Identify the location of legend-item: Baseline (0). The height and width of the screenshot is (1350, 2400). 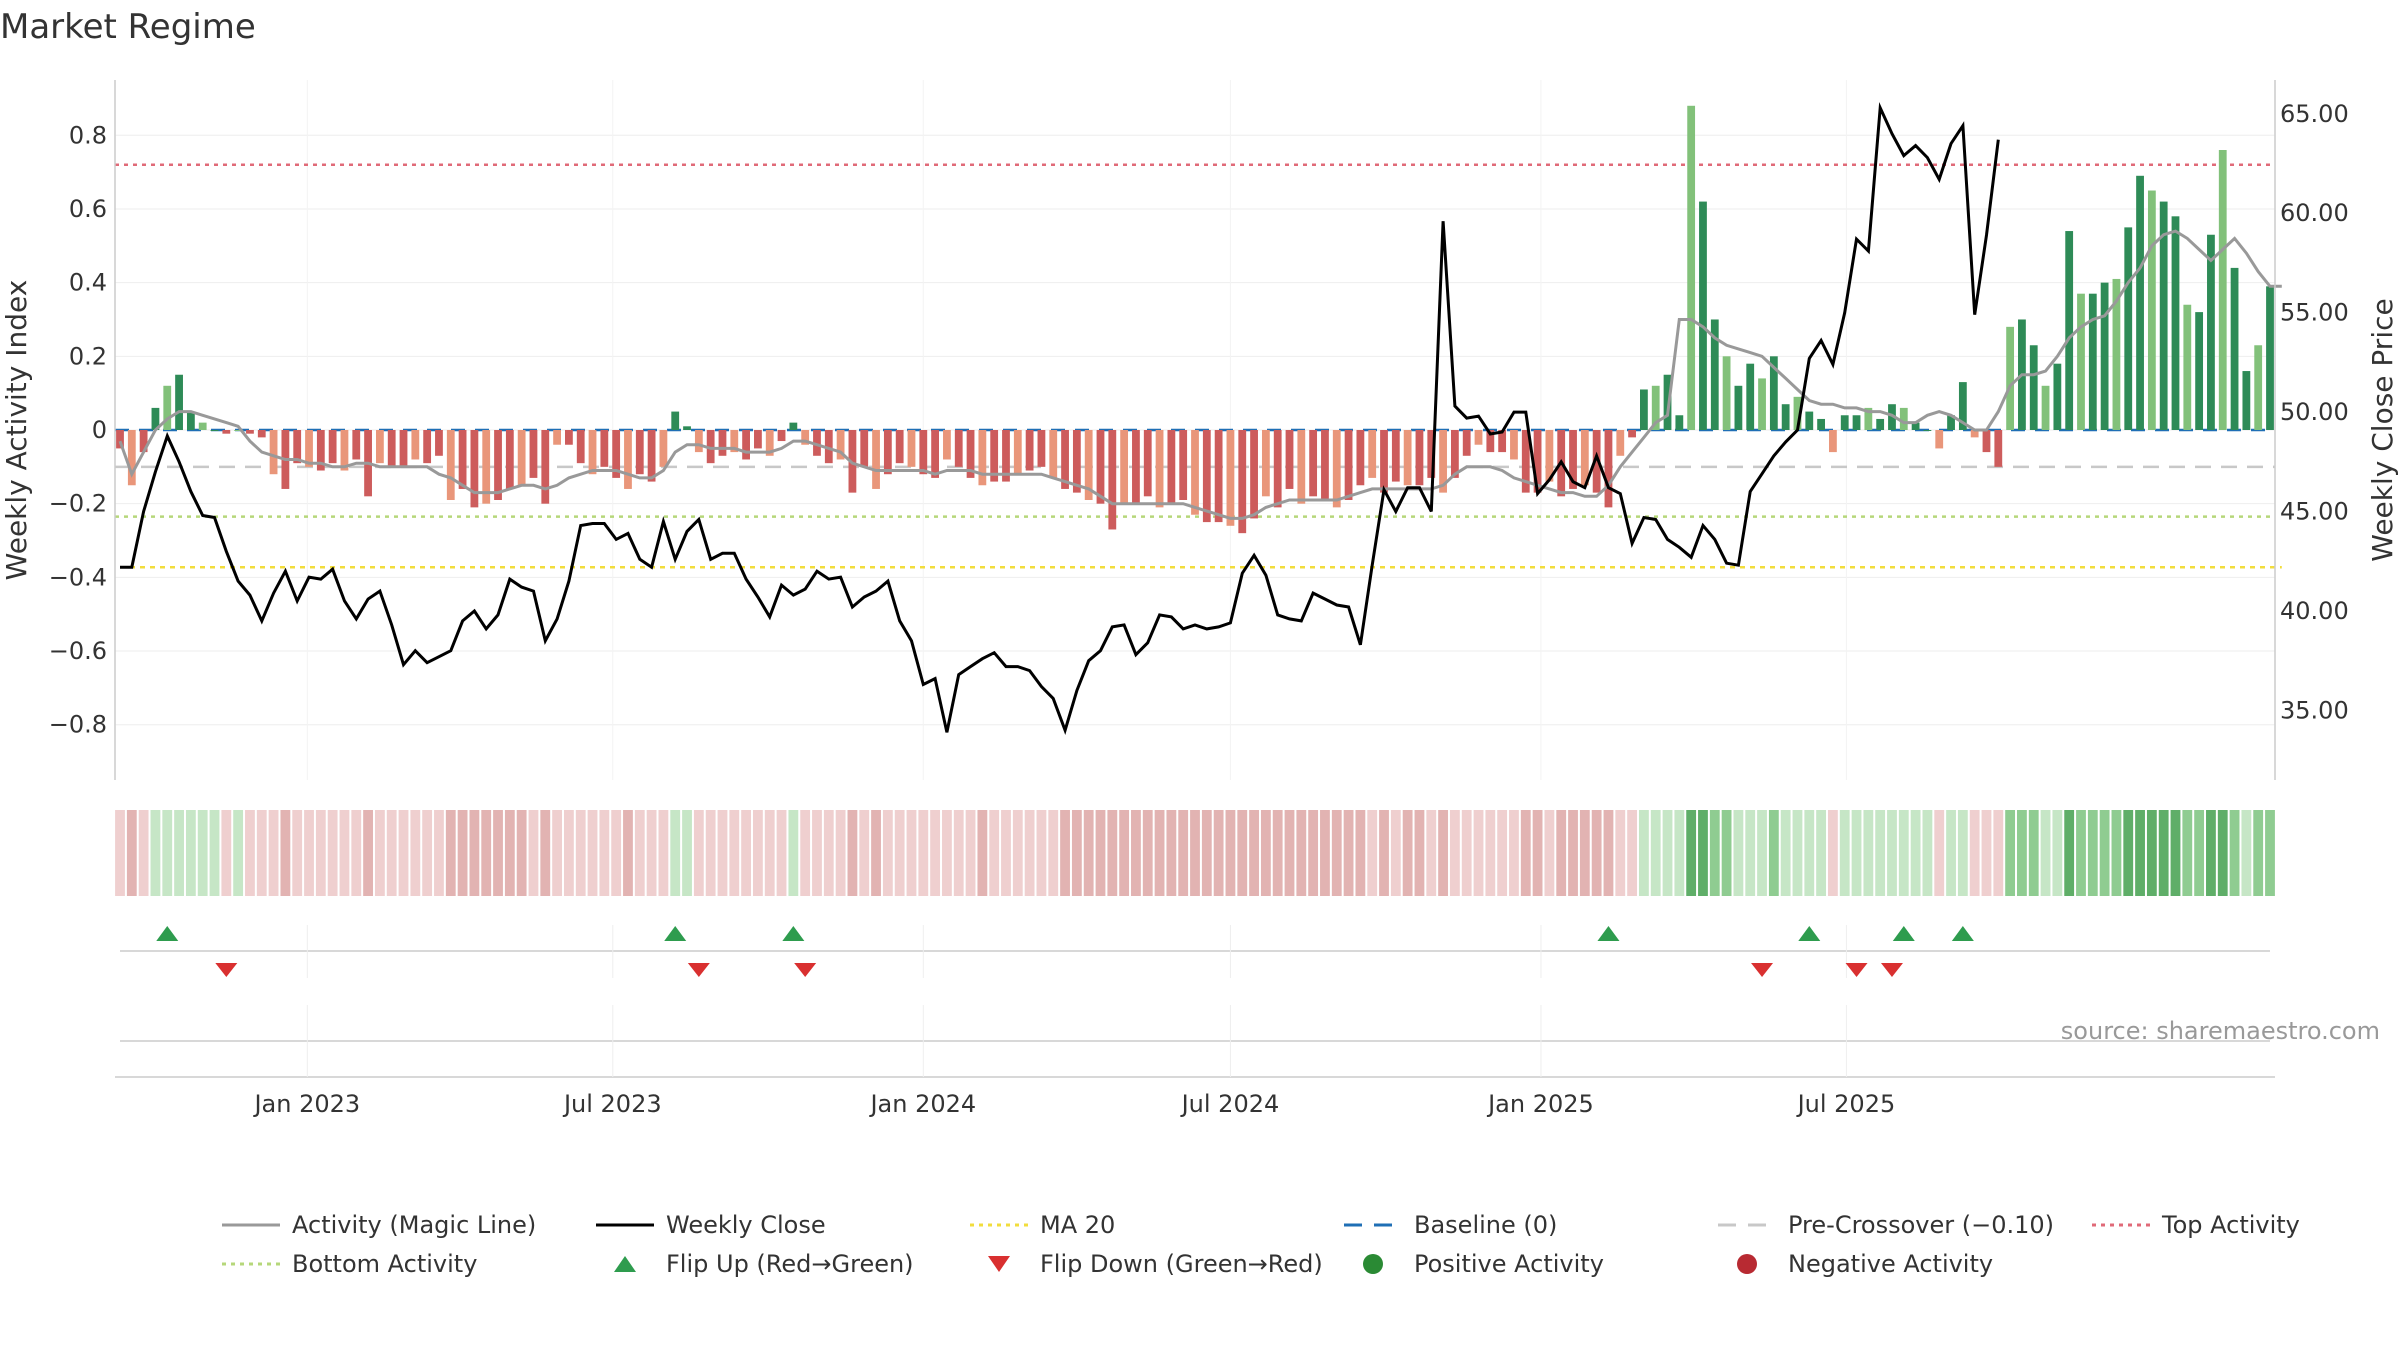
(1450, 1225).